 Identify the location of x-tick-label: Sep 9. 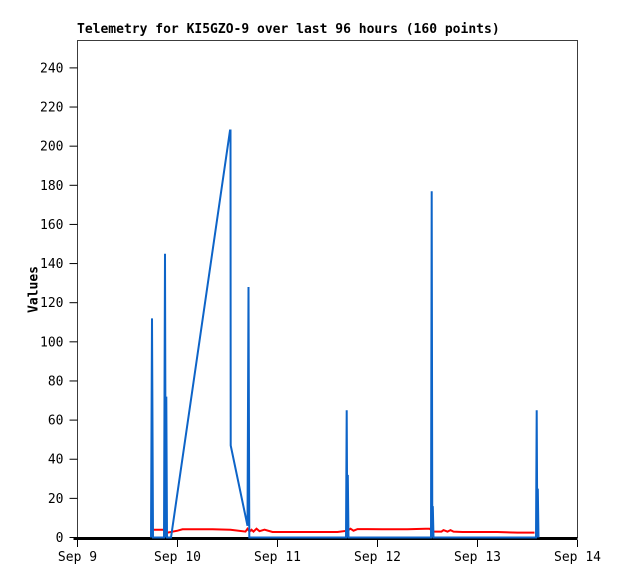
(77, 557).